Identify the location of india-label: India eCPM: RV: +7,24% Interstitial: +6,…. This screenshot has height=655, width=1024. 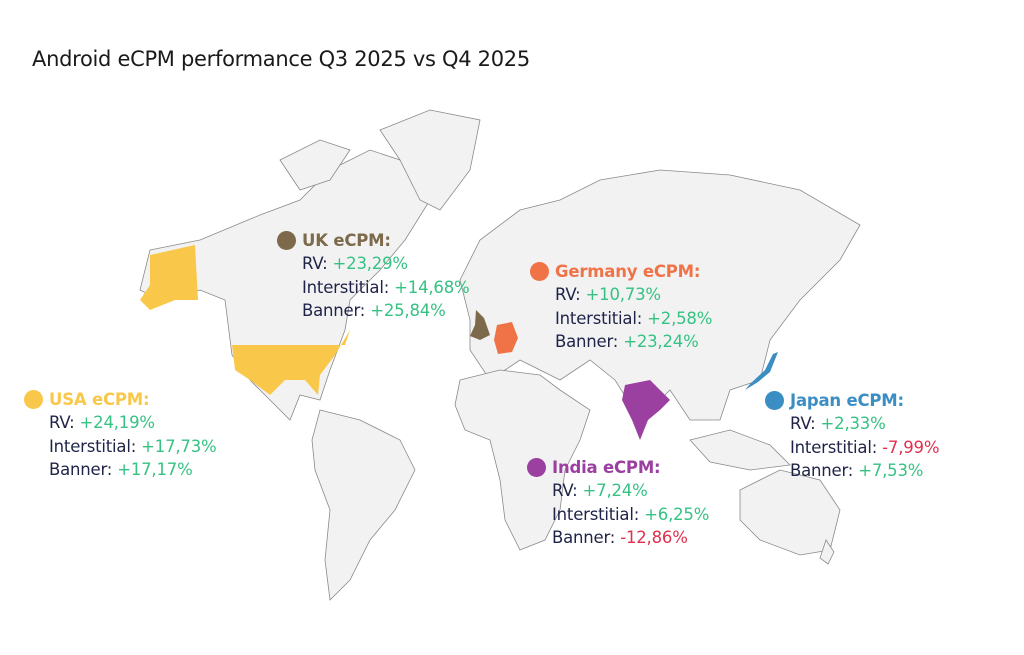
(618, 502).